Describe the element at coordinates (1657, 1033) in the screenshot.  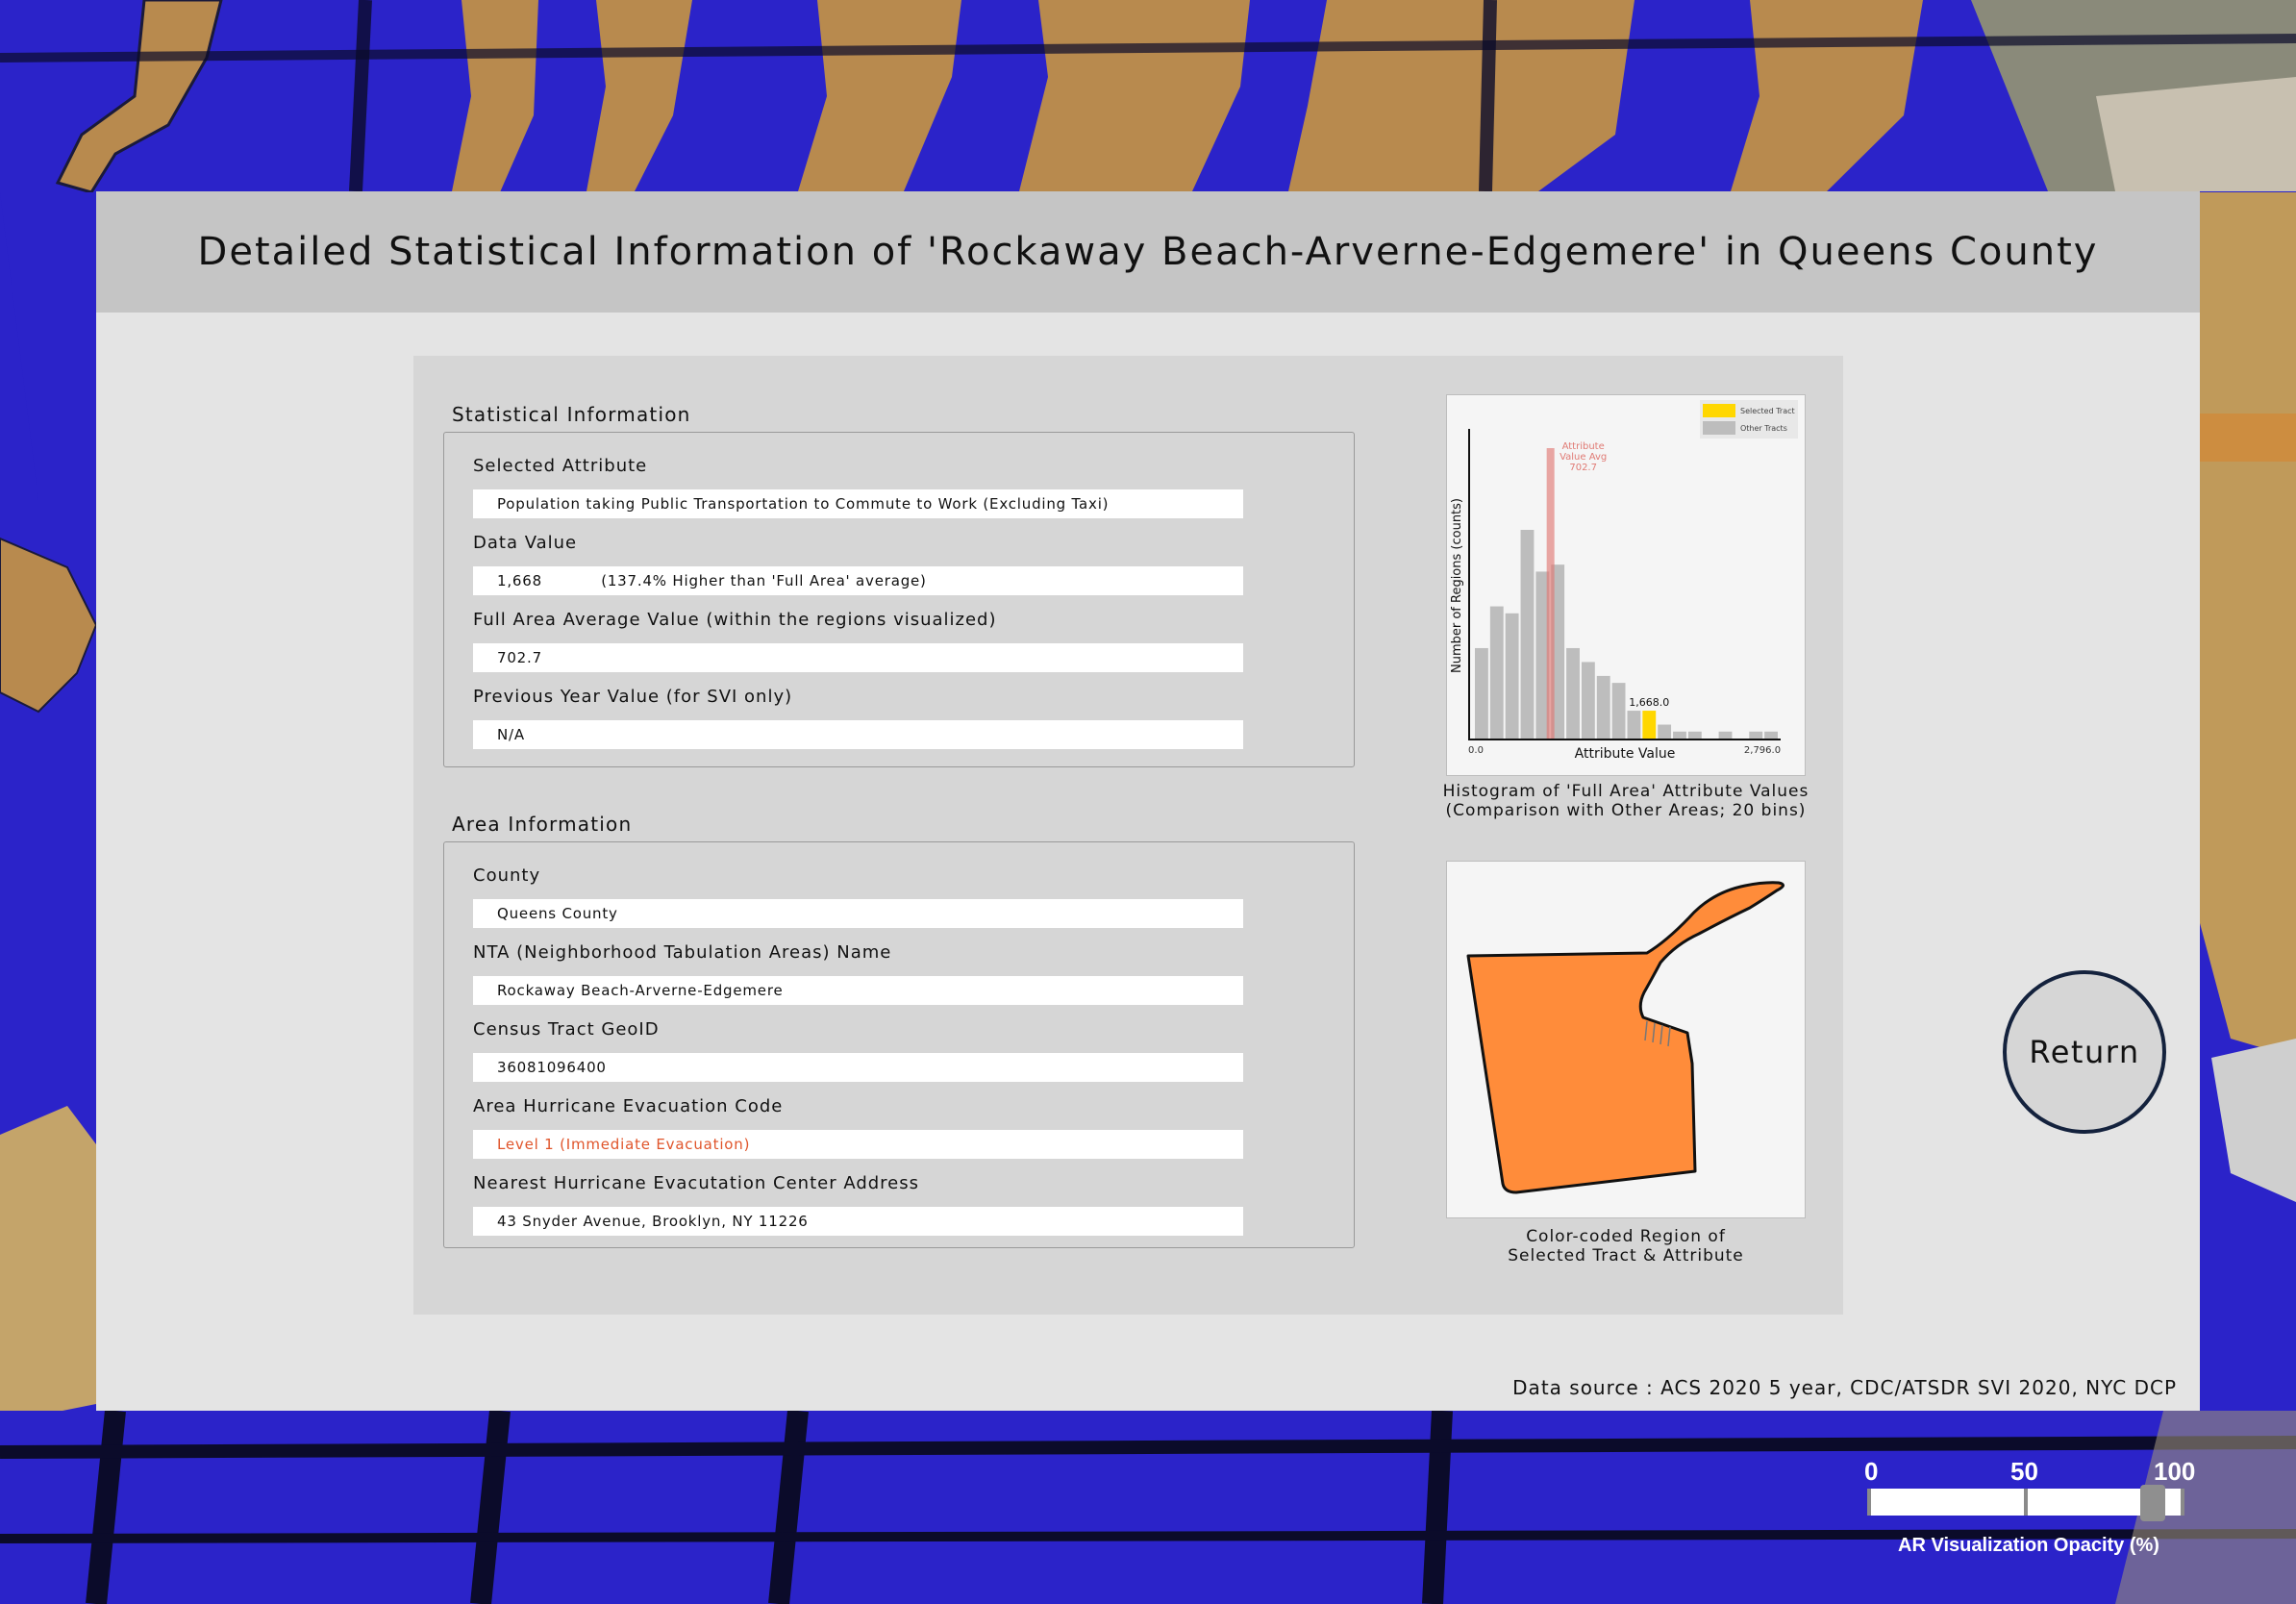
I see `region-hatch` at that location.